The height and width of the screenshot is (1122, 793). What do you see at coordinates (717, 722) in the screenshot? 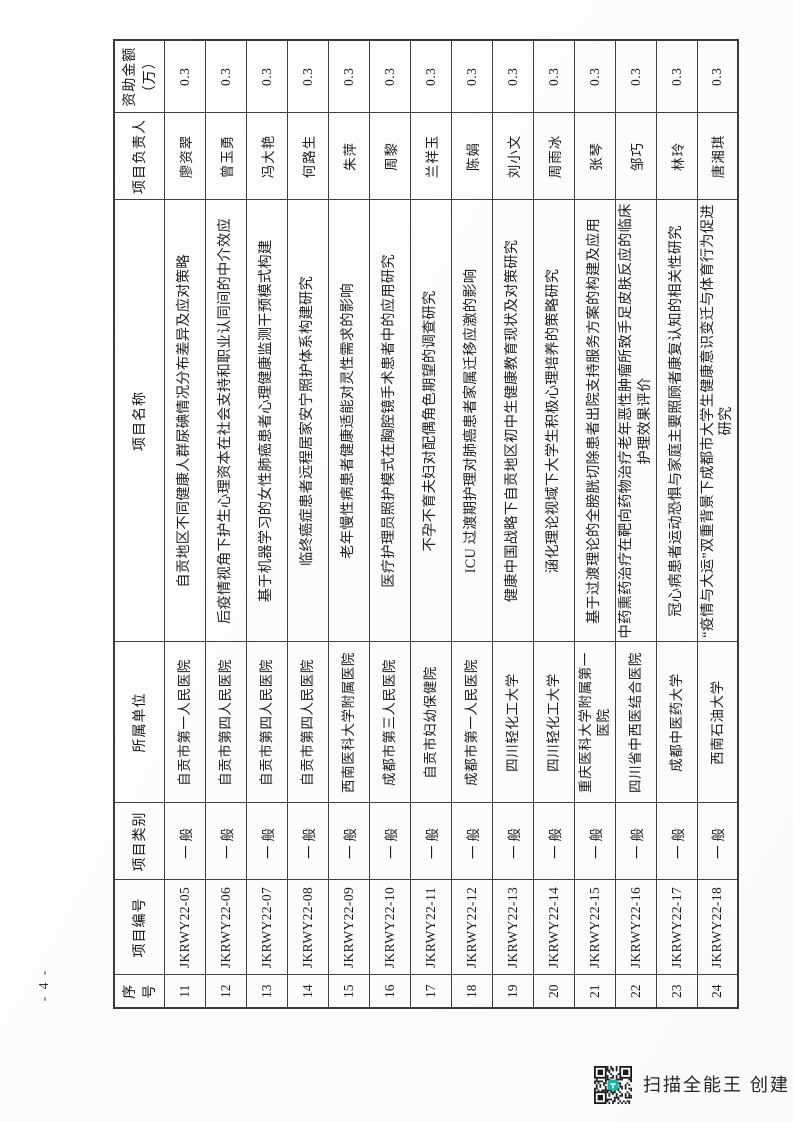
I see `cell-affiliated-unit: 西南石油大学` at bounding box center [717, 722].